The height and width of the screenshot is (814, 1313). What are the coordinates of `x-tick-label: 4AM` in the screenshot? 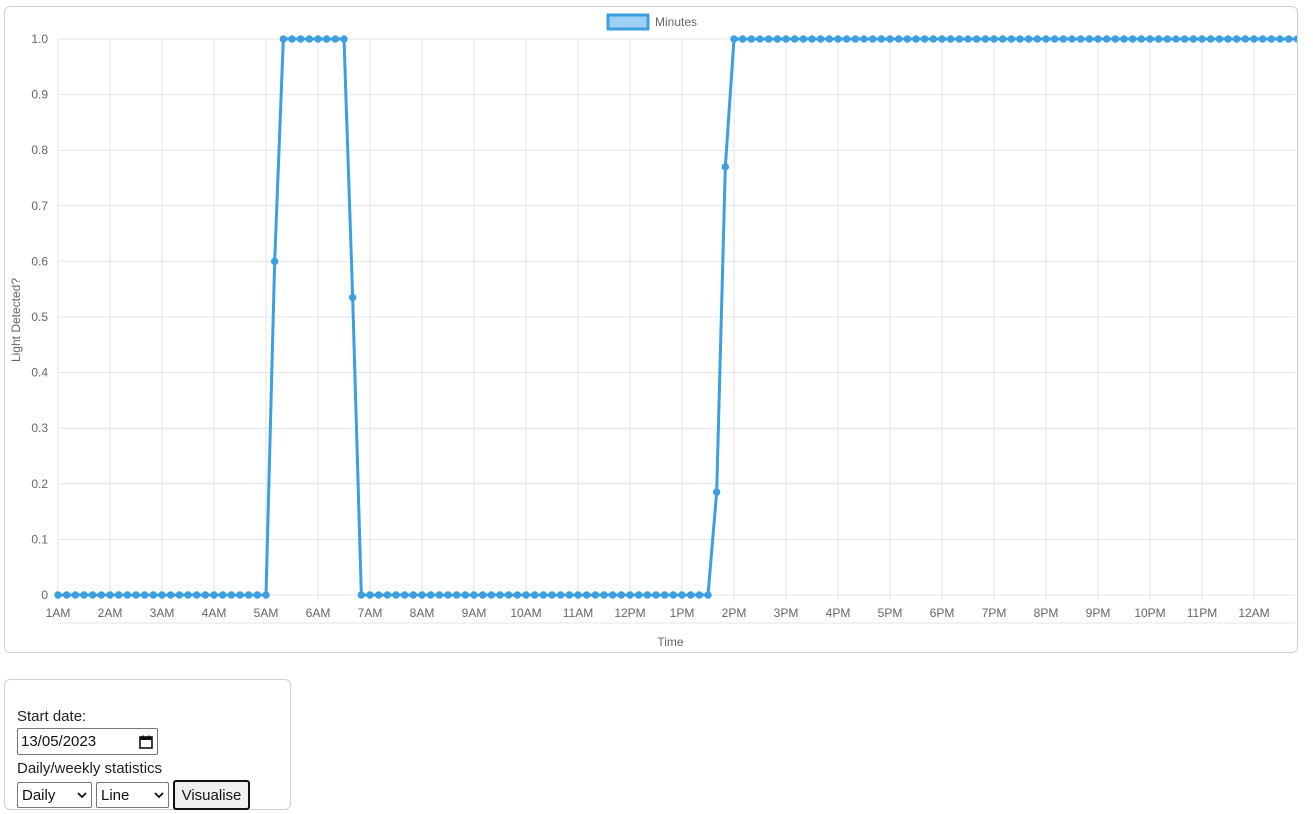 It's located at (214, 613).